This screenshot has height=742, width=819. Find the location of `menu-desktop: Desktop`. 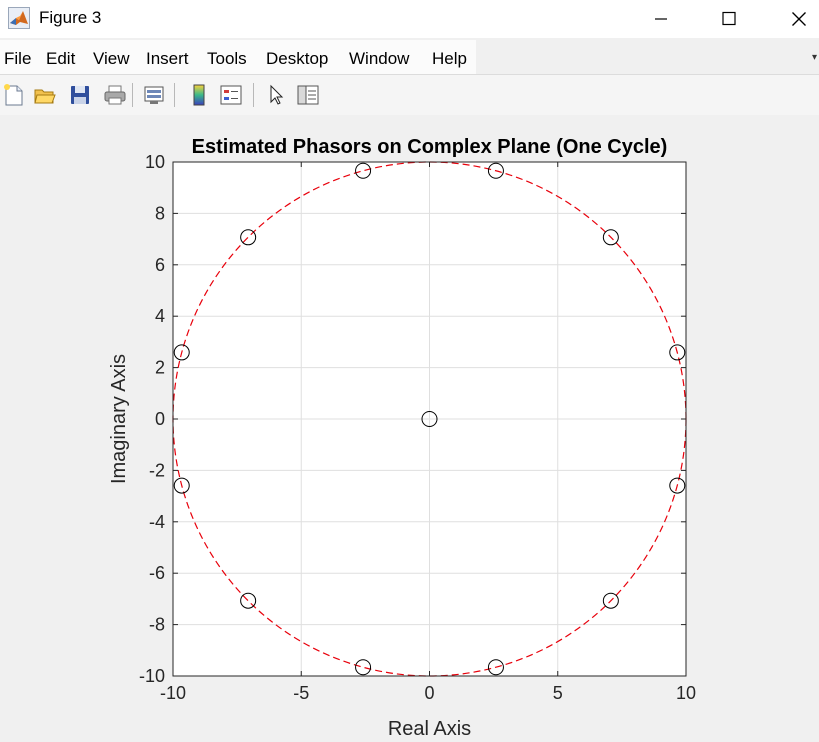

menu-desktop: Desktop is located at coordinates (297, 58).